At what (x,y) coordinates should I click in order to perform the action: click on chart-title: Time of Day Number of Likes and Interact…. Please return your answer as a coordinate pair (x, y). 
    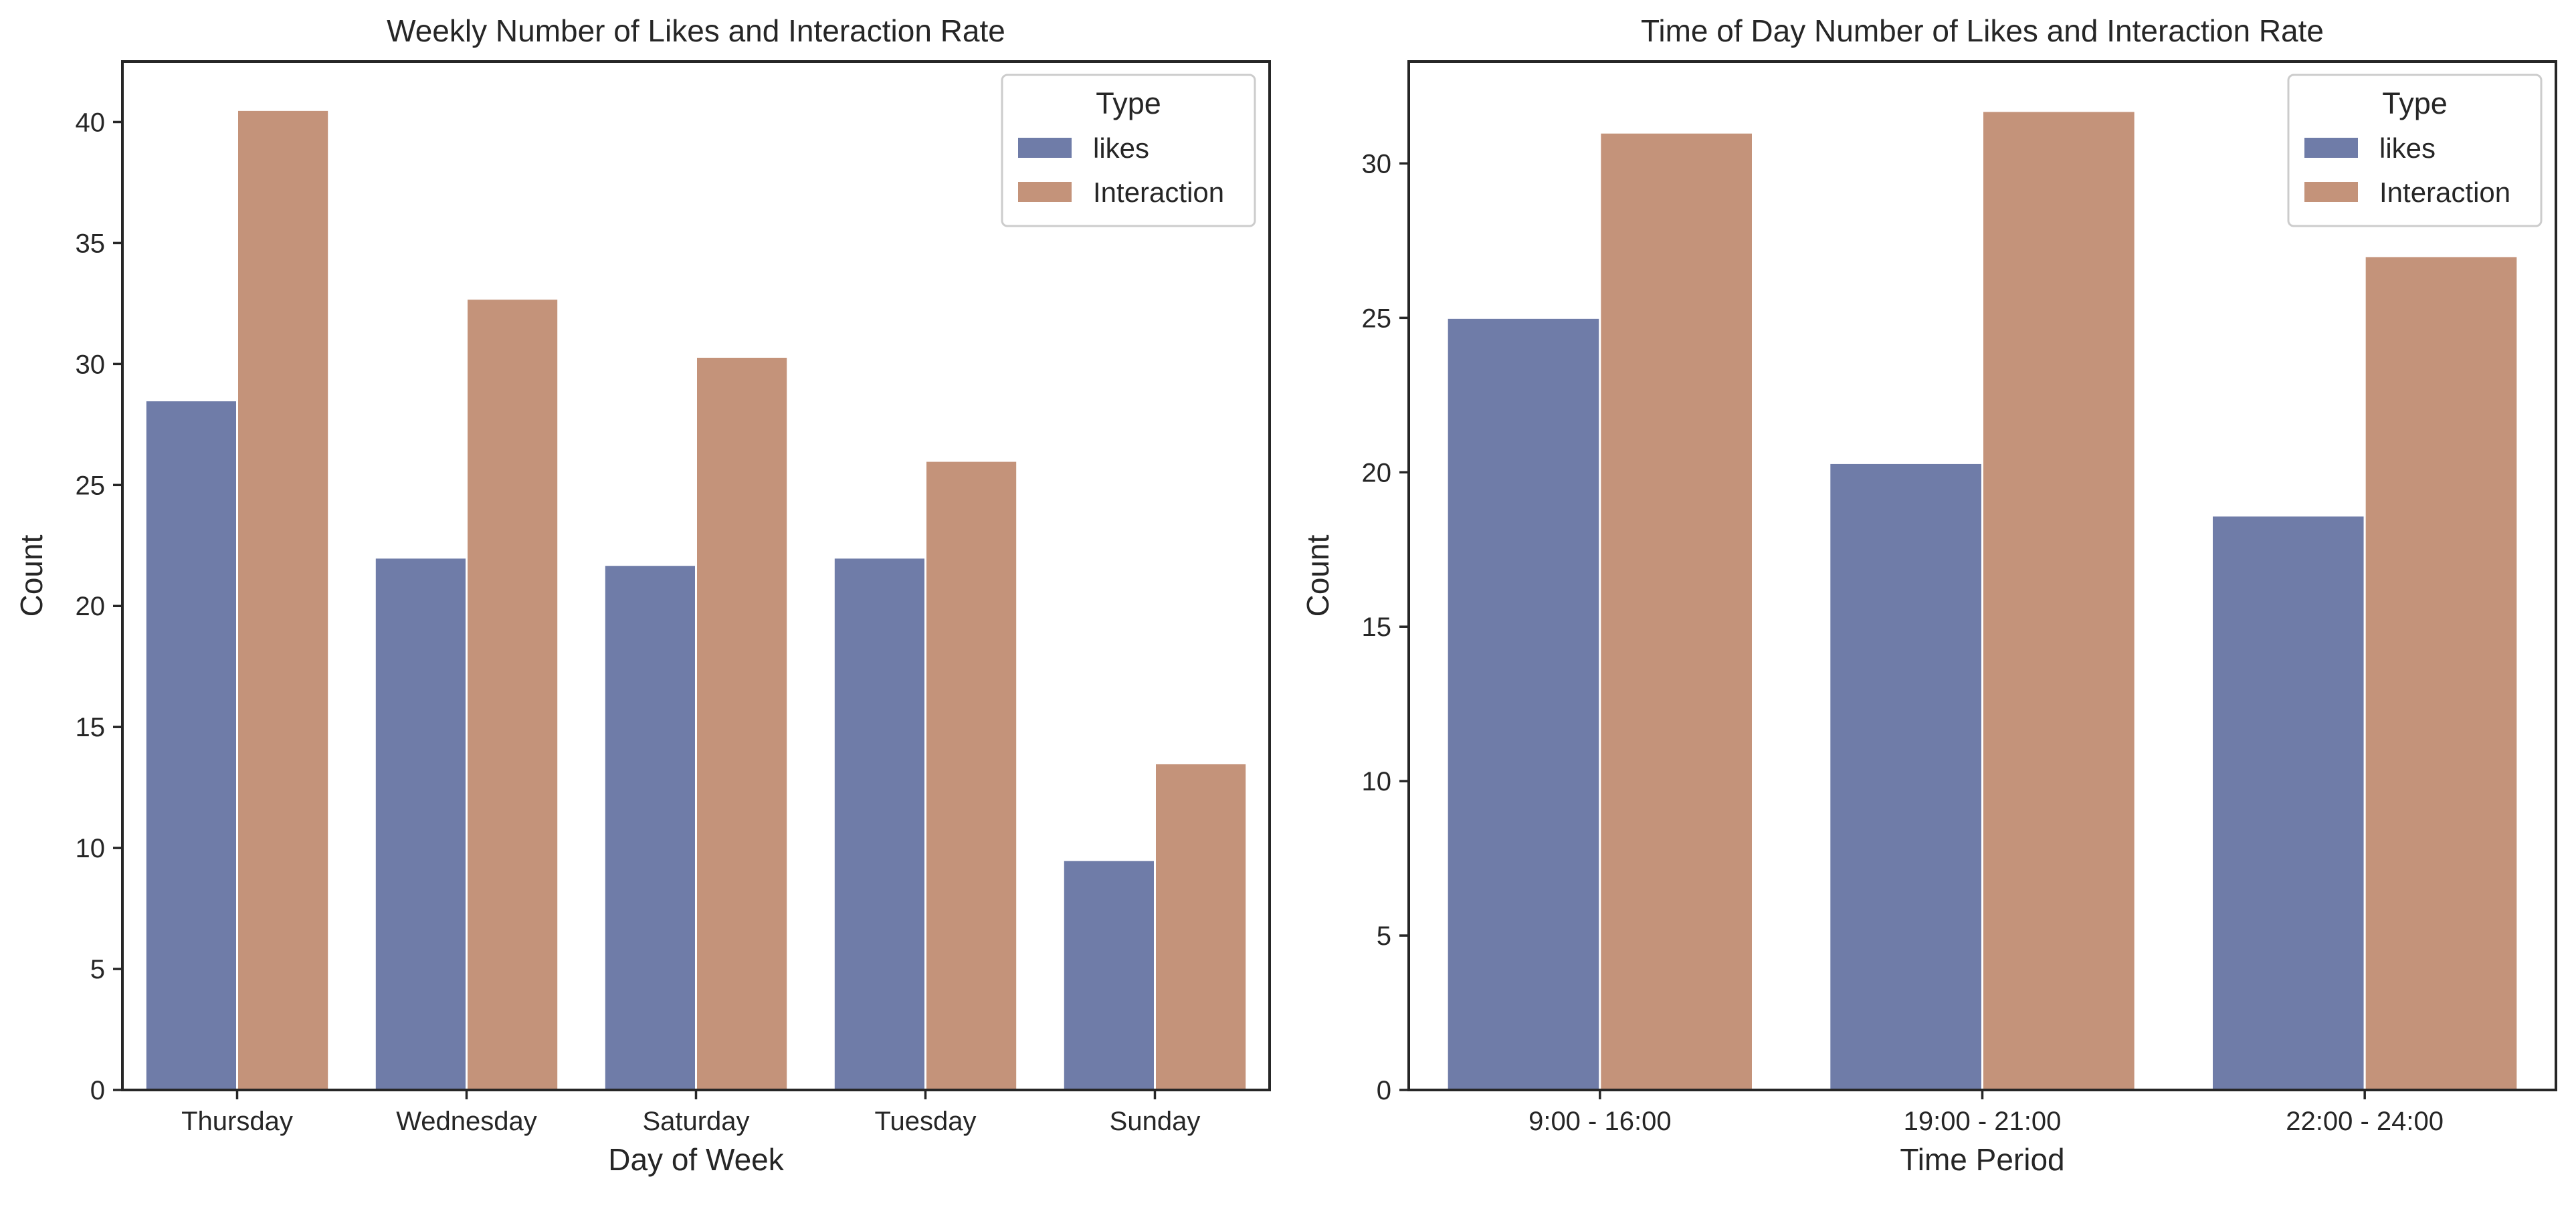
    Looking at the image, I should click on (1982, 30).